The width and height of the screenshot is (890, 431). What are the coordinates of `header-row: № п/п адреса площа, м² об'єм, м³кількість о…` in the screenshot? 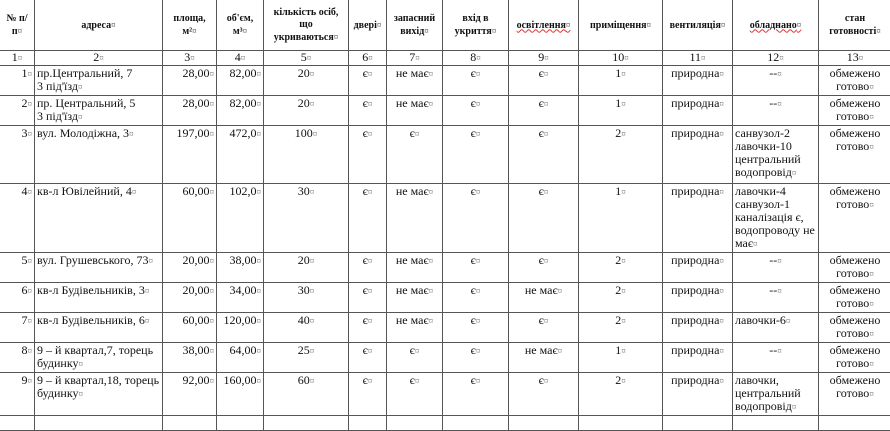 It's located at (445, 25).